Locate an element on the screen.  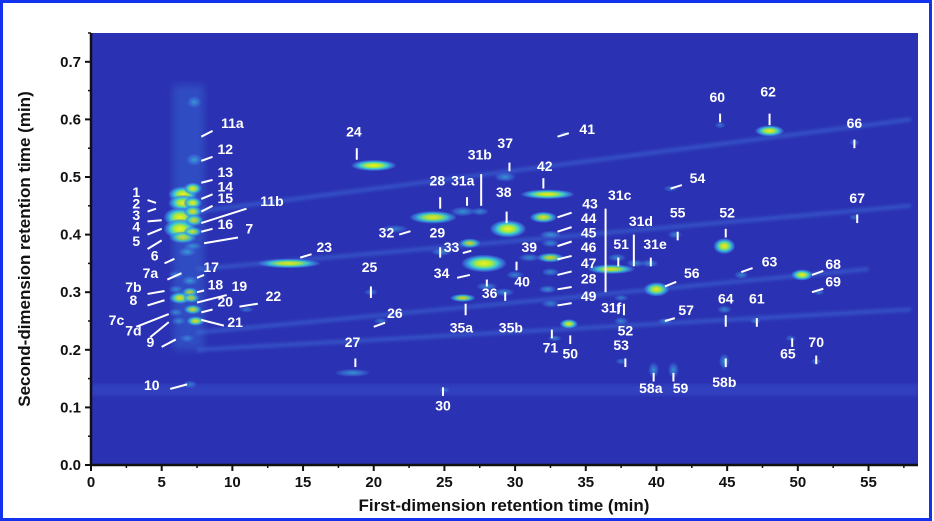
peak-31b is located at coordinates (479, 211).